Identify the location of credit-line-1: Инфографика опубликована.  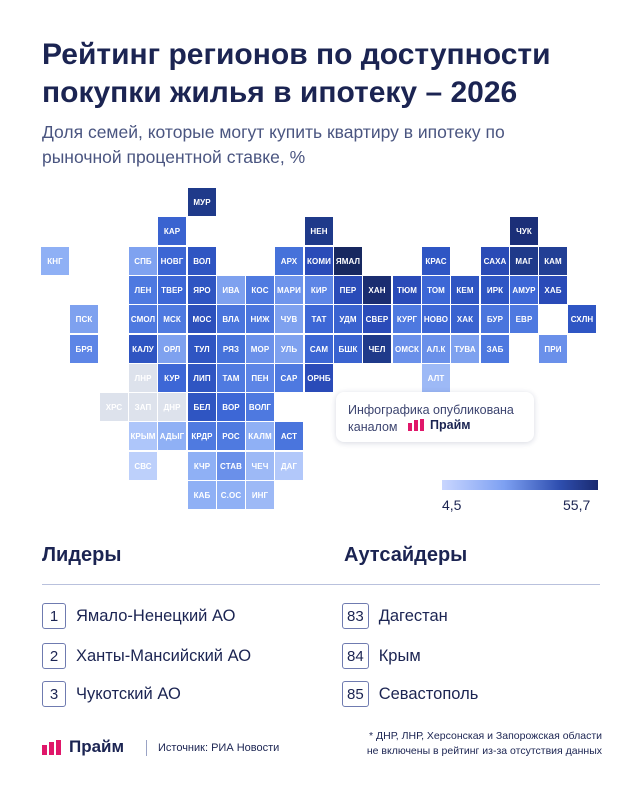
(431, 410).